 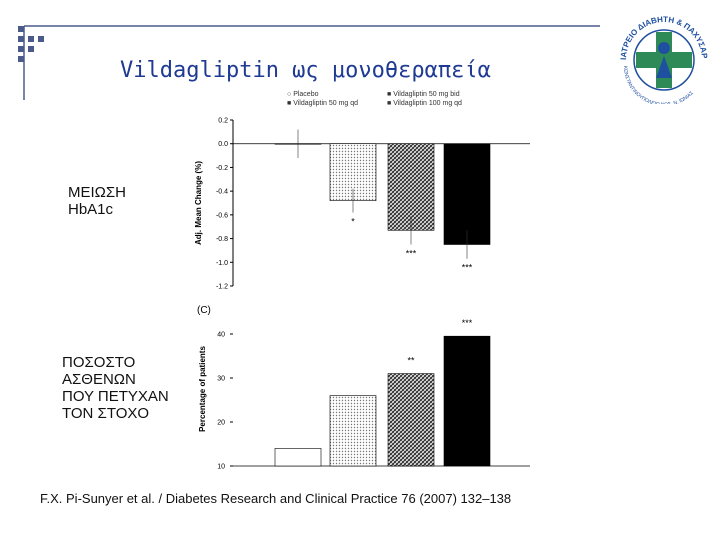 I want to click on circle-icon: ○, so click(x=289, y=94).